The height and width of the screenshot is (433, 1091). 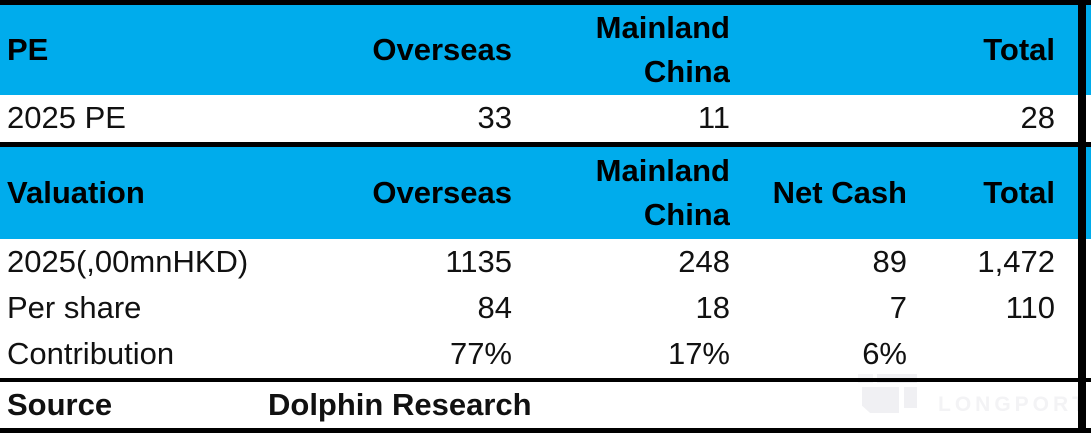 What do you see at coordinates (76, 192) in the screenshot?
I see `valuation-header-label: Valuation` at bounding box center [76, 192].